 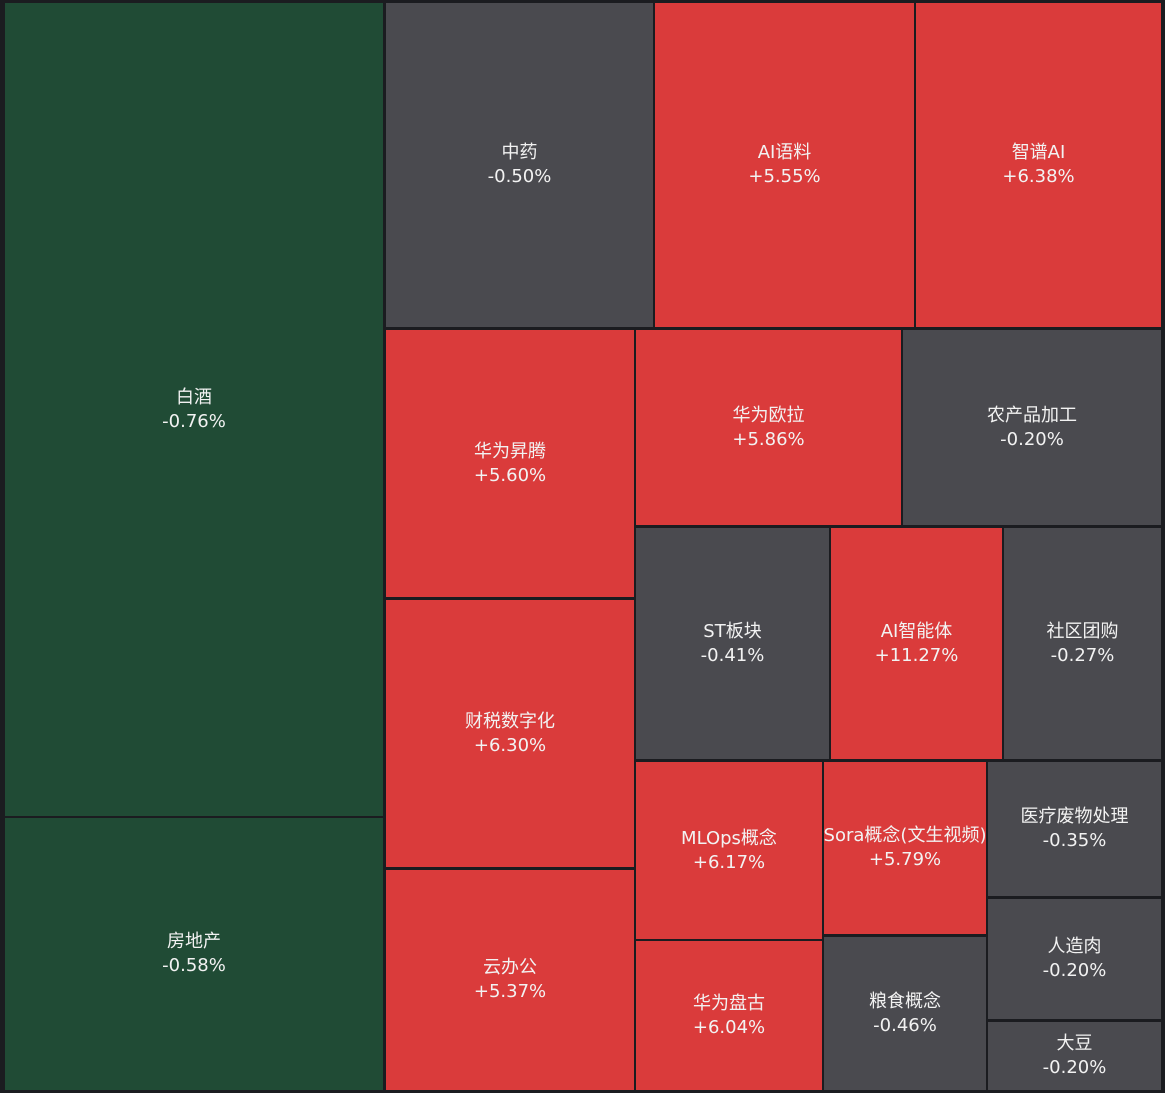 I want to click on treemap-tile: 智谱AI +6.38%, so click(x=1038, y=165).